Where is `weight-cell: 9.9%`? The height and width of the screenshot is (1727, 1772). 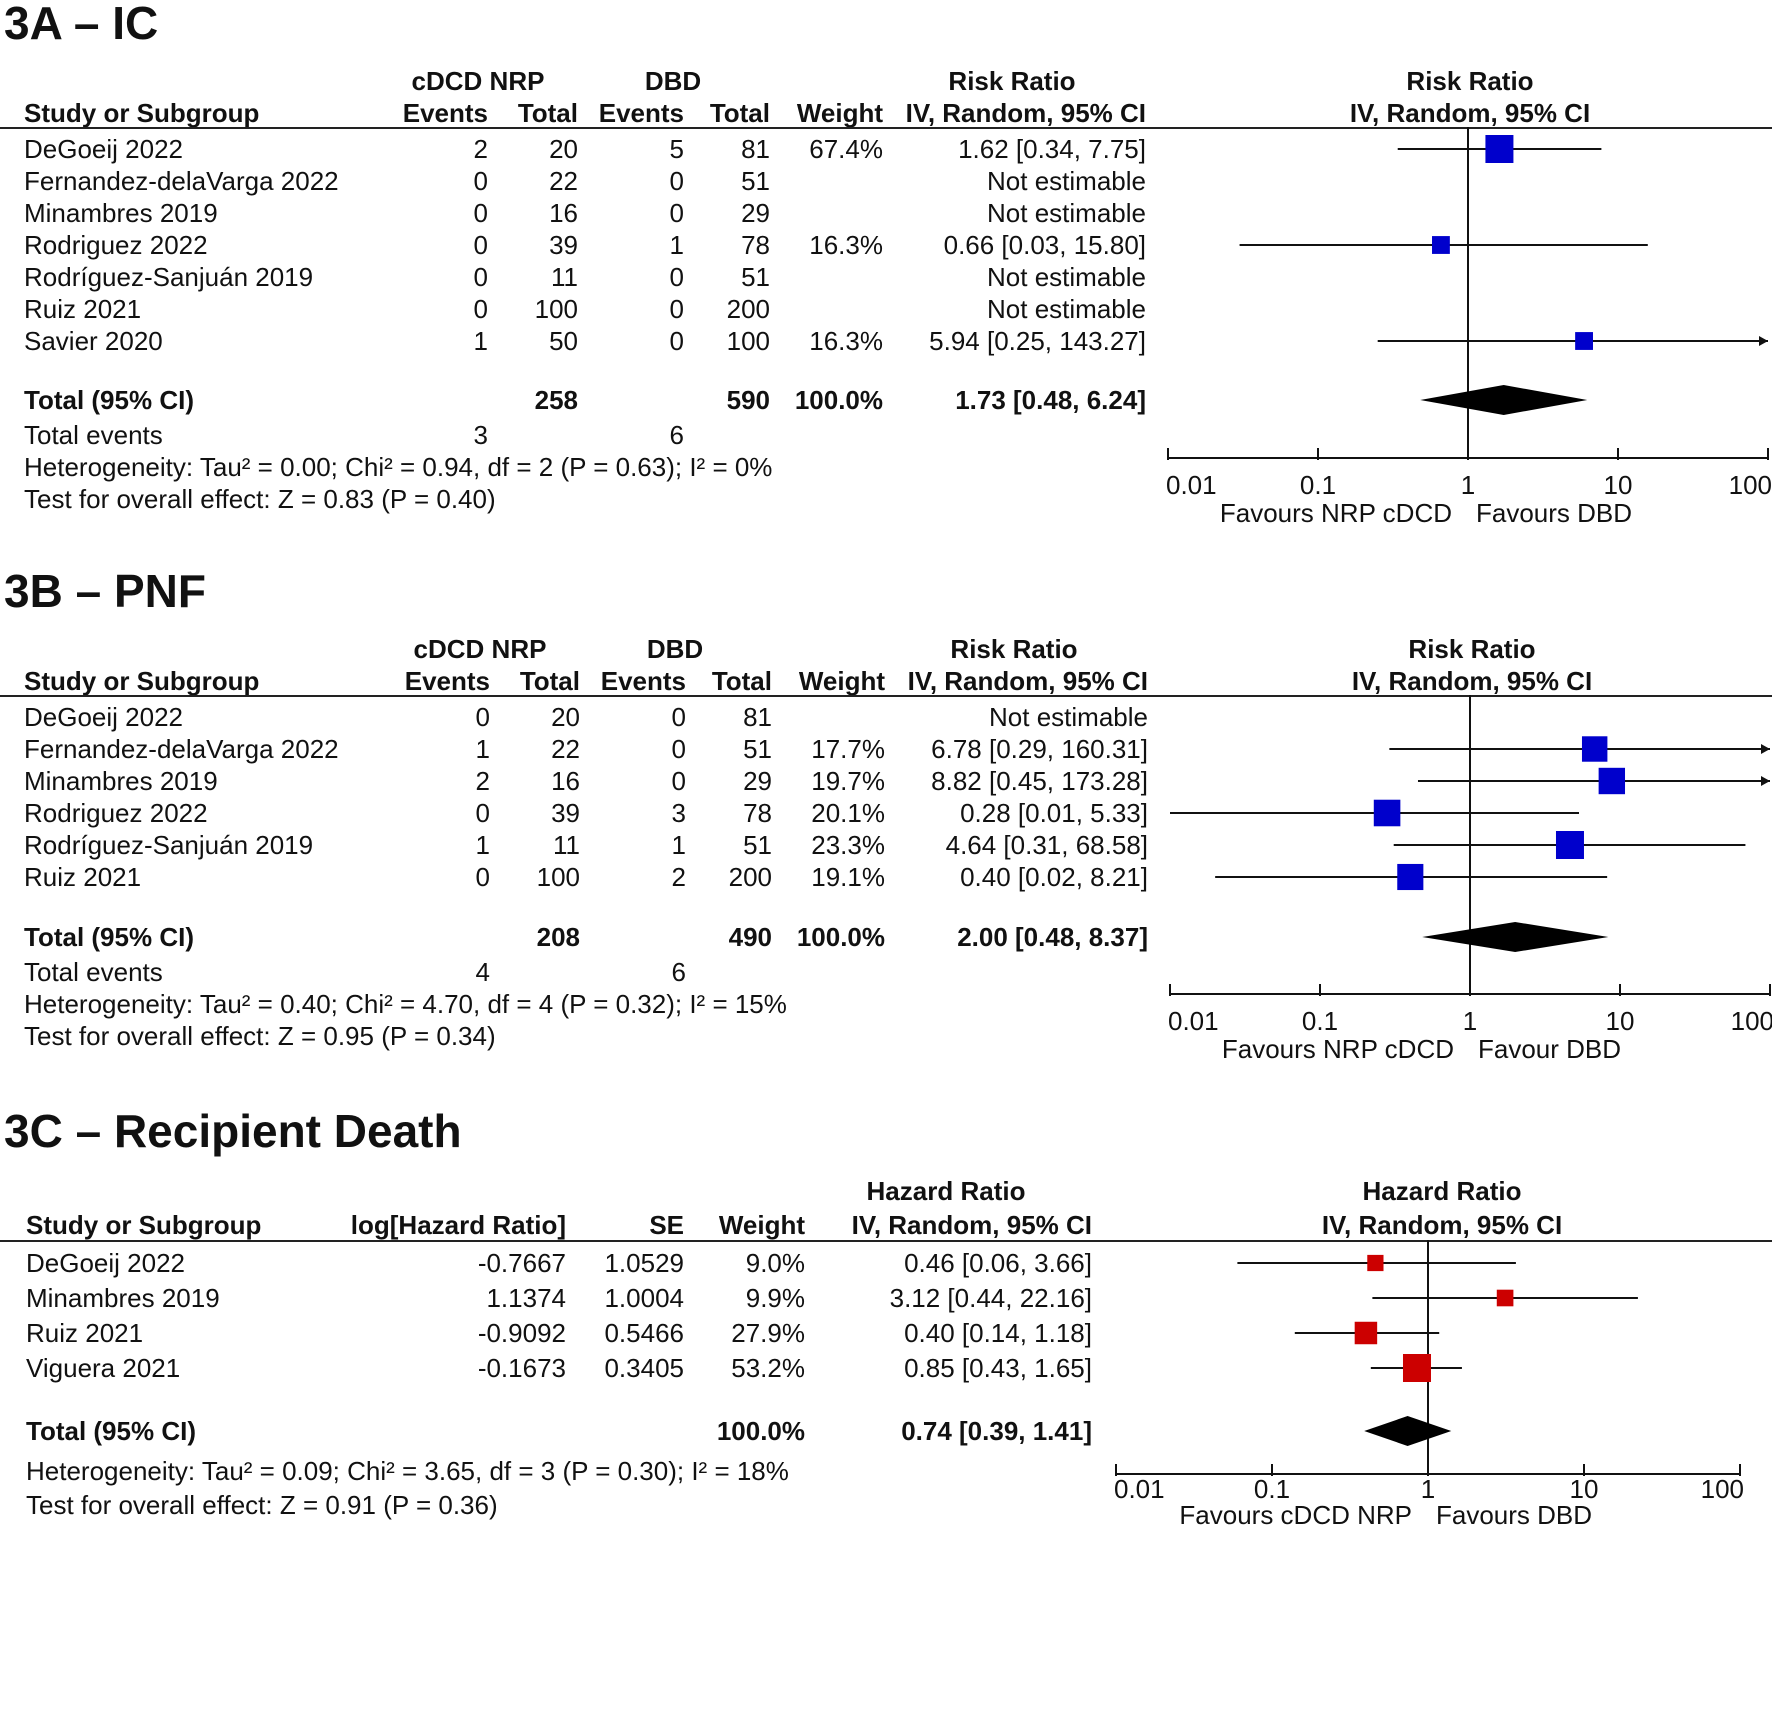 weight-cell: 9.9% is located at coordinates (775, 1298).